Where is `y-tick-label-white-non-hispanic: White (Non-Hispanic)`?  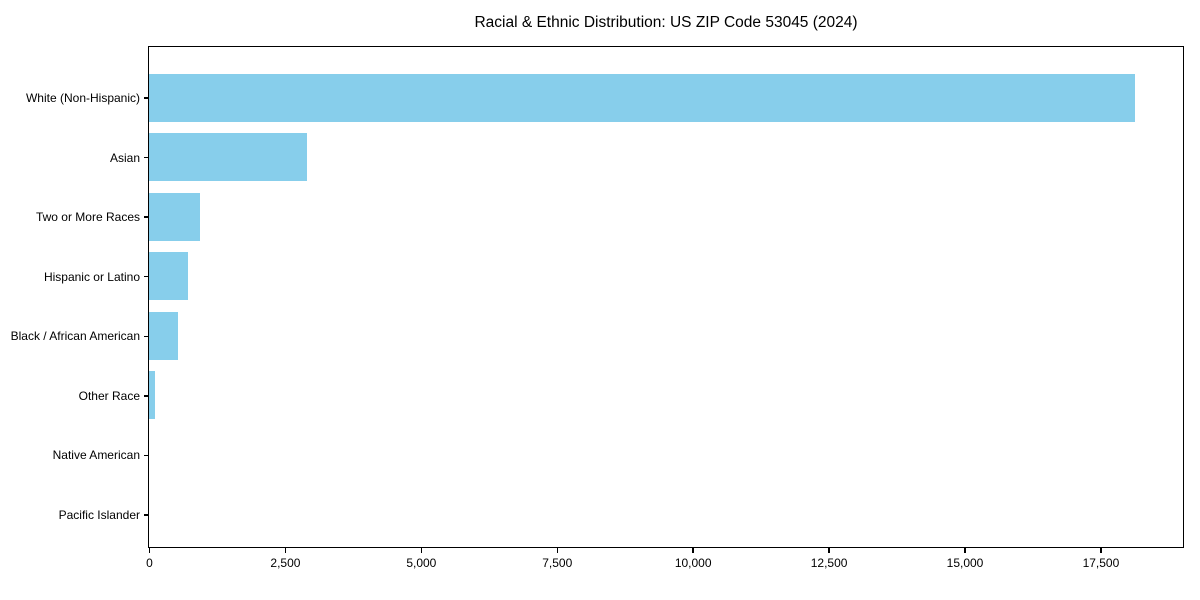
y-tick-label-white-non-hispanic: White (Non-Hispanic) is located at coordinates (82, 98).